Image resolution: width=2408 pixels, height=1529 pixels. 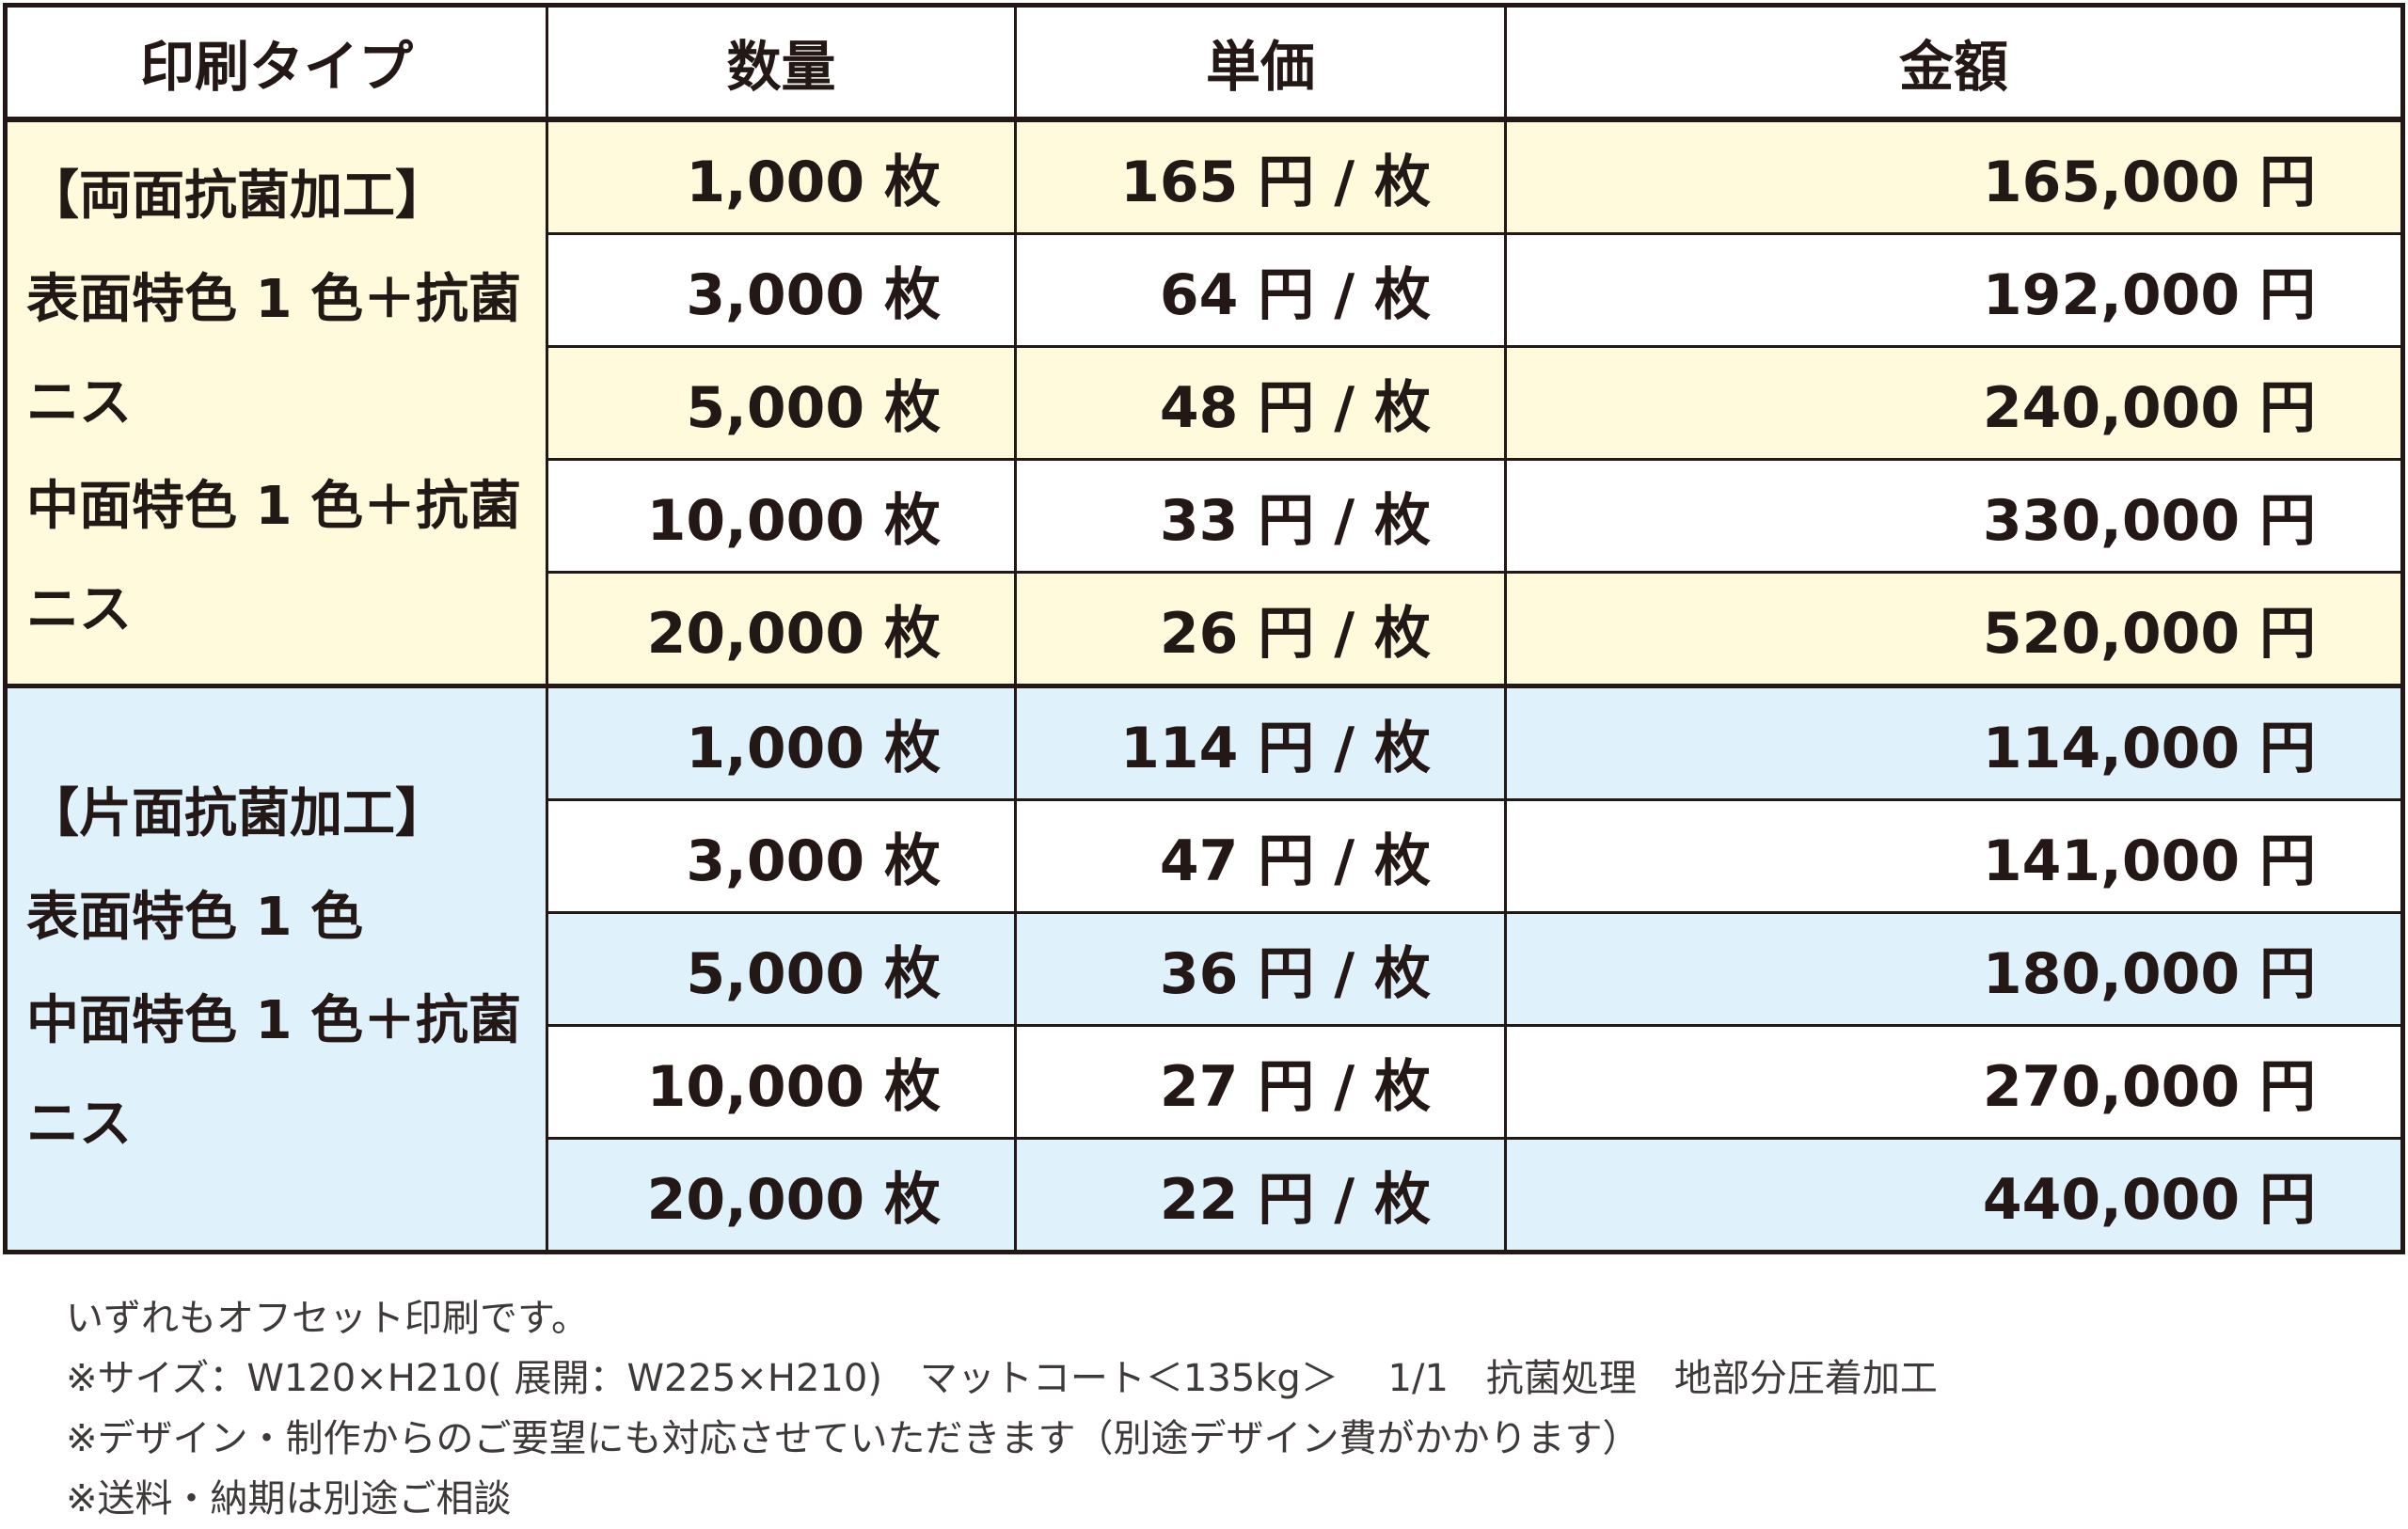 I want to click on table-row: 10,000 枚 27 円 / 枚 270,000 円, so click(x=1205, y=1082).